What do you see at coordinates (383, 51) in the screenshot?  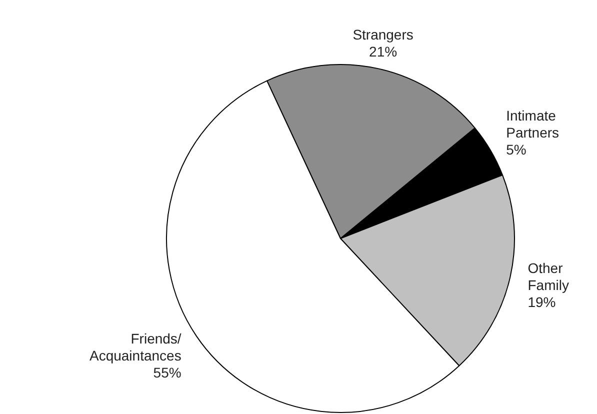 I see `data-label: 21%` at bounding box center [383, 51].